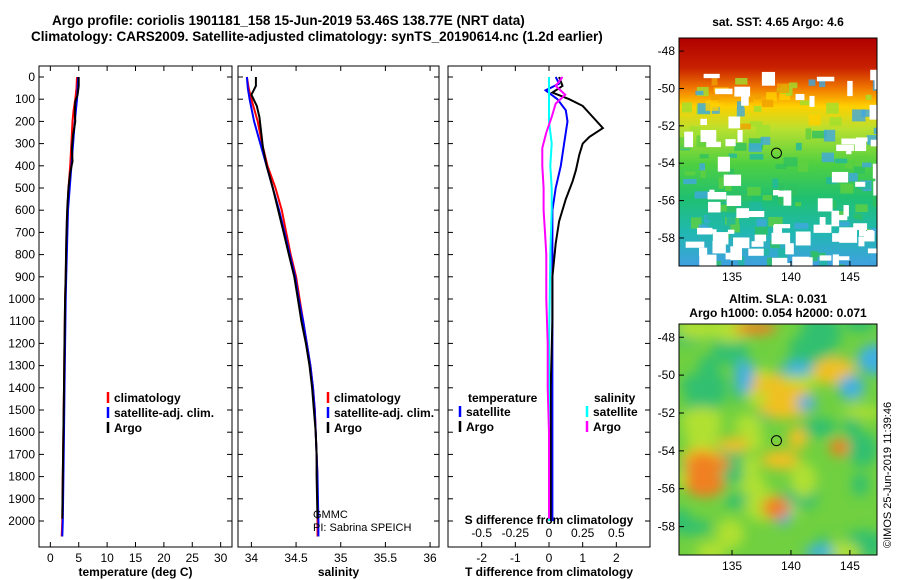 This screenshot has width=900, height=580. Describe the element at coordinates (21, 521) in the screenshot. I see `y-tick-label: 2000` at that location.